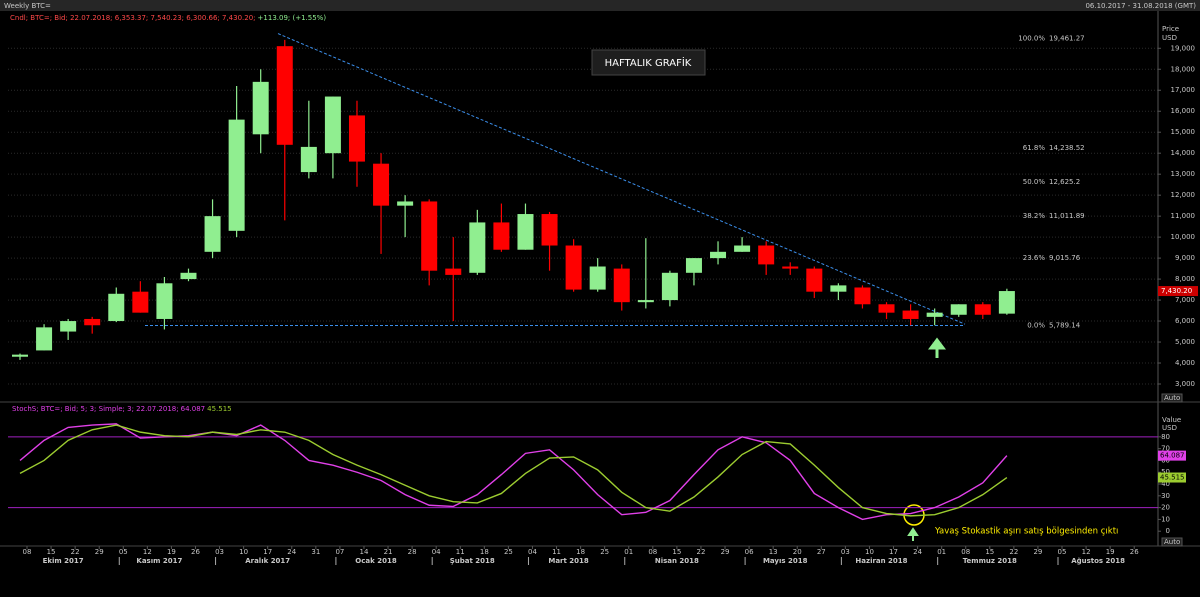  Describe the element at coordinates (1185, 342) in the screenshot. I see `y-tick-label: 5,000` at that location.